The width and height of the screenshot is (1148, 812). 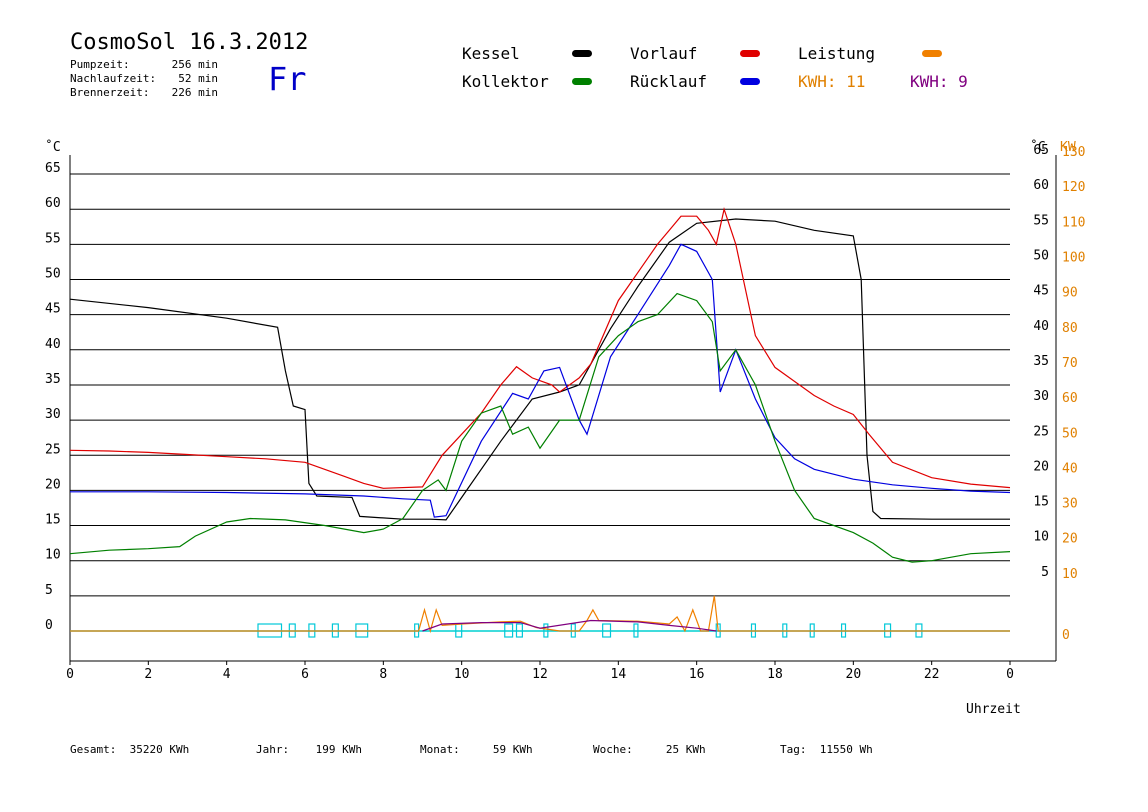 I want to click on y-tick-label-right-power: 0, so click(x=1066, y=635).